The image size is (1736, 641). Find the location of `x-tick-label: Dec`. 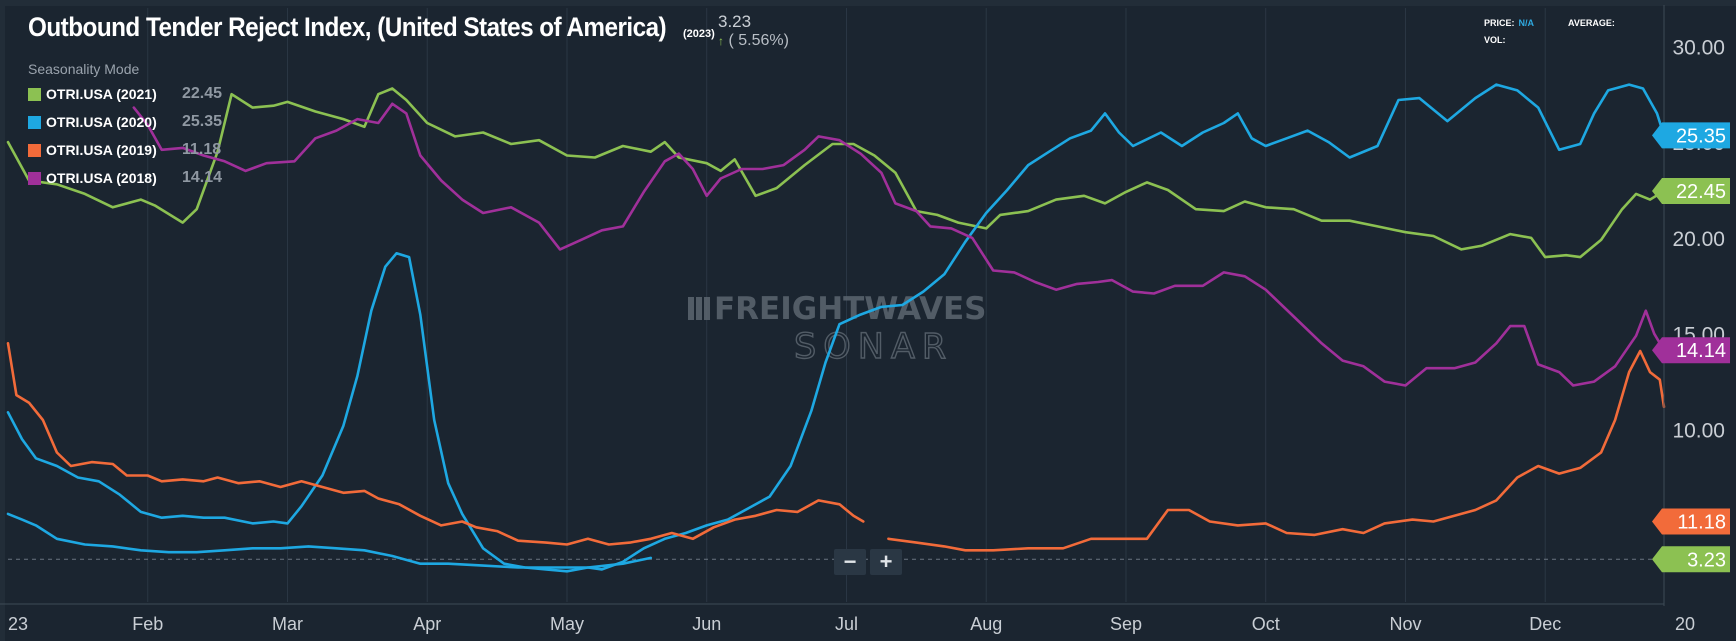

x-tick-label: Dec is located at coordinates (1545, 624).